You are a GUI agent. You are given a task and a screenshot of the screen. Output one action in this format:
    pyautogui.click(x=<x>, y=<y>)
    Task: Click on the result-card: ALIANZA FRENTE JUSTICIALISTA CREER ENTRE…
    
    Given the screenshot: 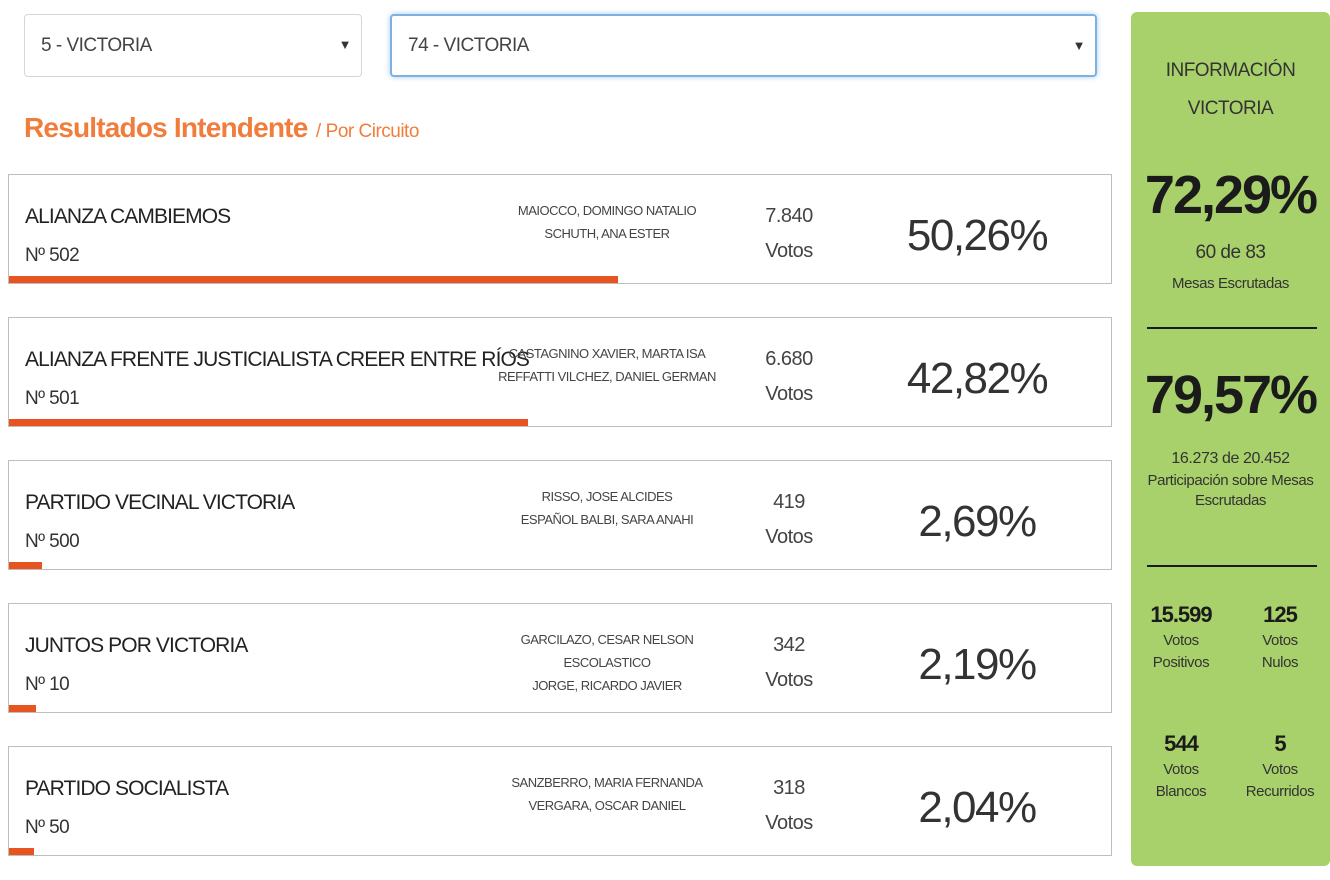 What is the action you would take?
    pyautogui.click(x=560, y=372)
    